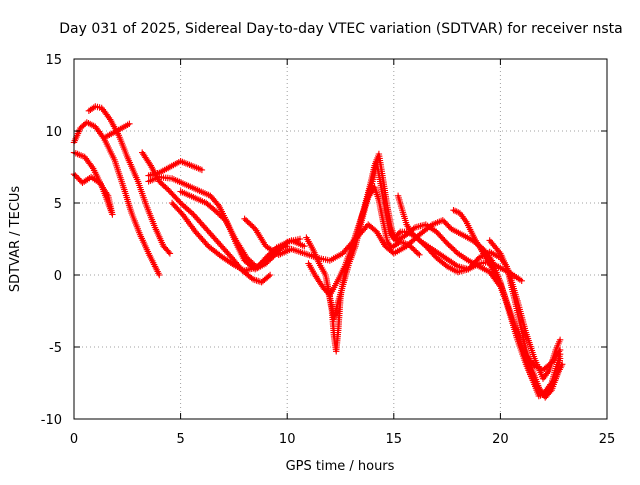 The width and height of the screenshot is (640, 485). I want to click on x-tick-label: 20, so click(500, 439).